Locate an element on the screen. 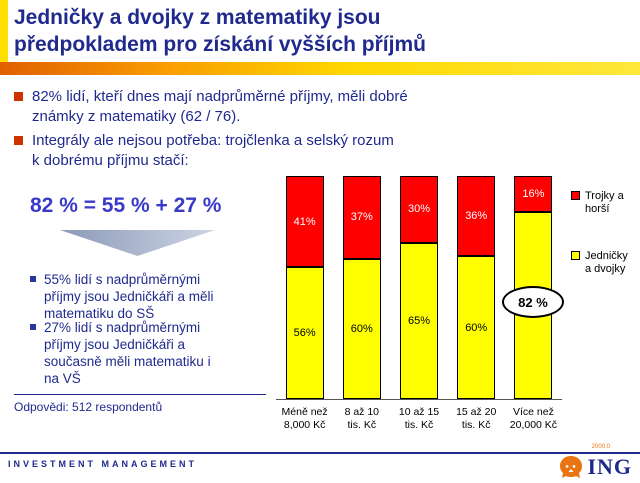 Image resolution: width=640 pixels, height=483 pixels. title-underline-bar is located at coordinates (320, 68).